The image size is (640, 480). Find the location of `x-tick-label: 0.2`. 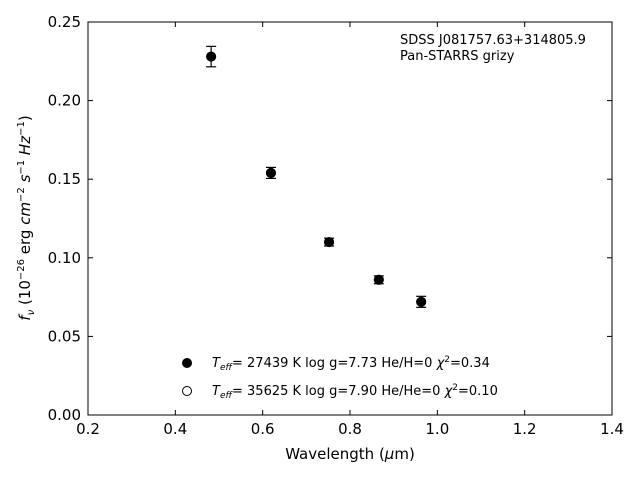

x-tick-label: 0.2 is located at coordinates (88, 429).